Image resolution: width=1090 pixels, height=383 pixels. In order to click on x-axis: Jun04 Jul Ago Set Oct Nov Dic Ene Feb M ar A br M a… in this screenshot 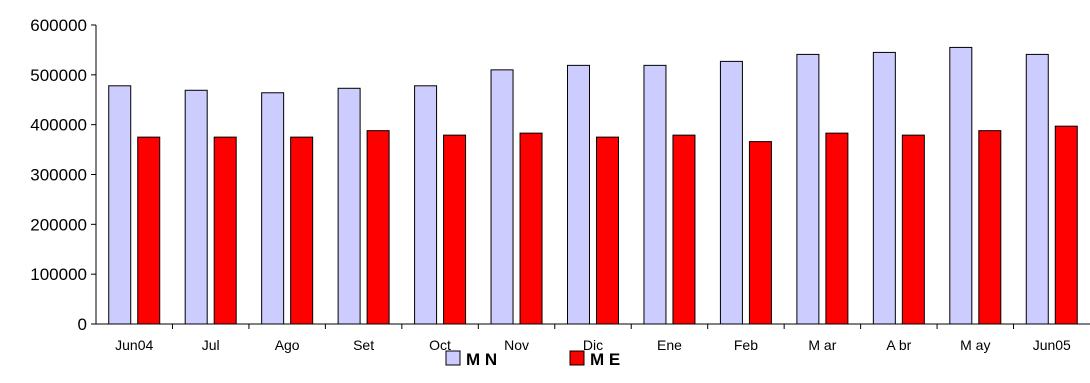, I will do `click(593, 338)`.